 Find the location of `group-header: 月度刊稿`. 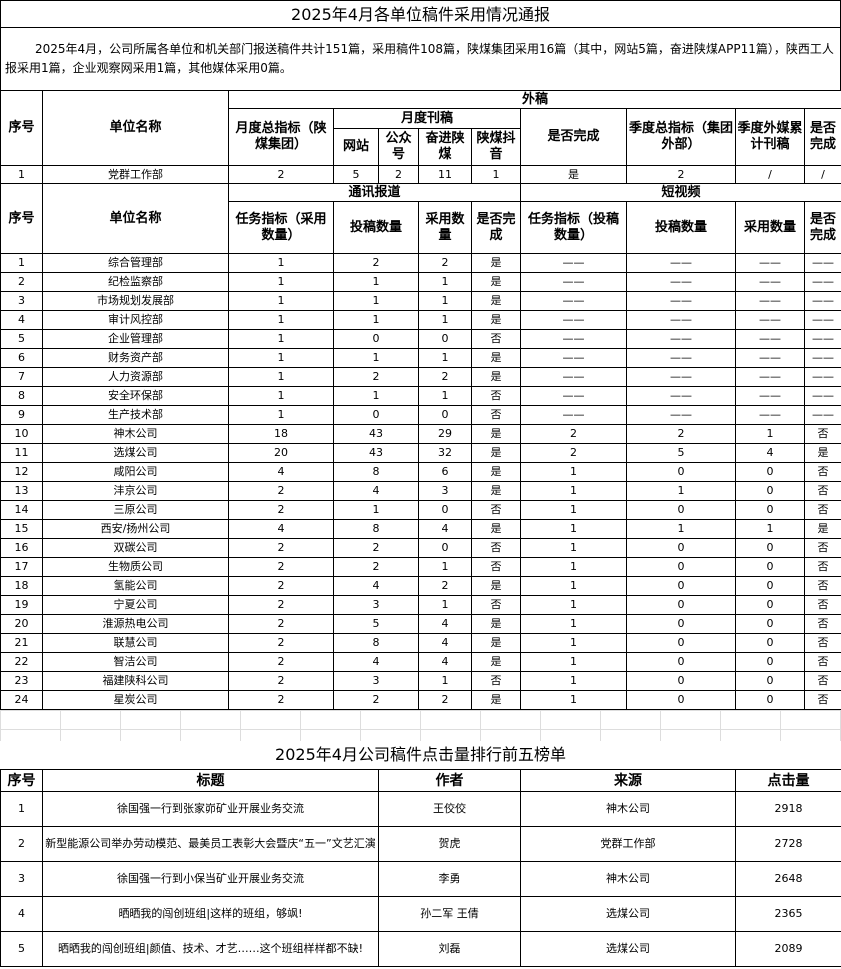

group-header: 月度刊稿 is located at coordinates (427, 118).